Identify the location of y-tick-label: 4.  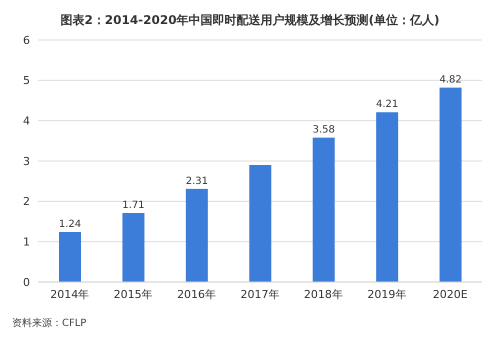
(26, 121).